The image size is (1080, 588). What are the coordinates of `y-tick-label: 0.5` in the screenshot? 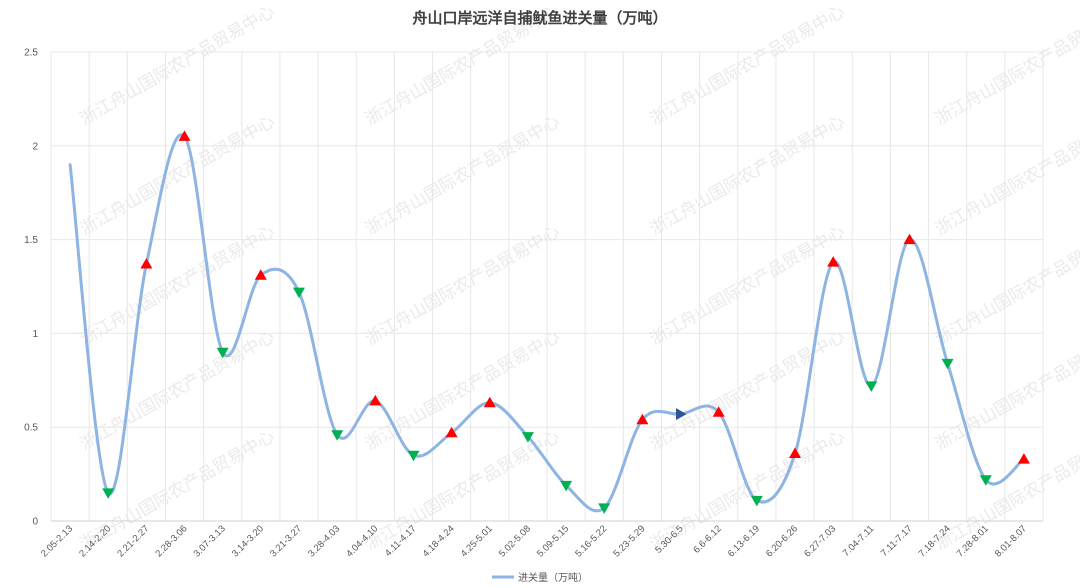 It's located at (31, 428).